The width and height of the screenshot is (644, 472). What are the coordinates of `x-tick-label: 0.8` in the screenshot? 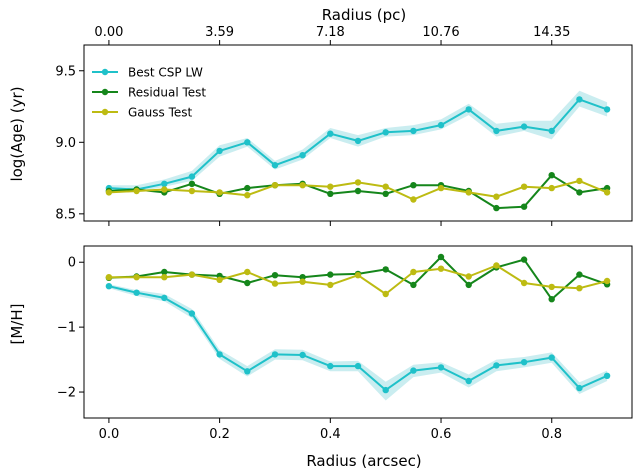 It's located at (551, 434).